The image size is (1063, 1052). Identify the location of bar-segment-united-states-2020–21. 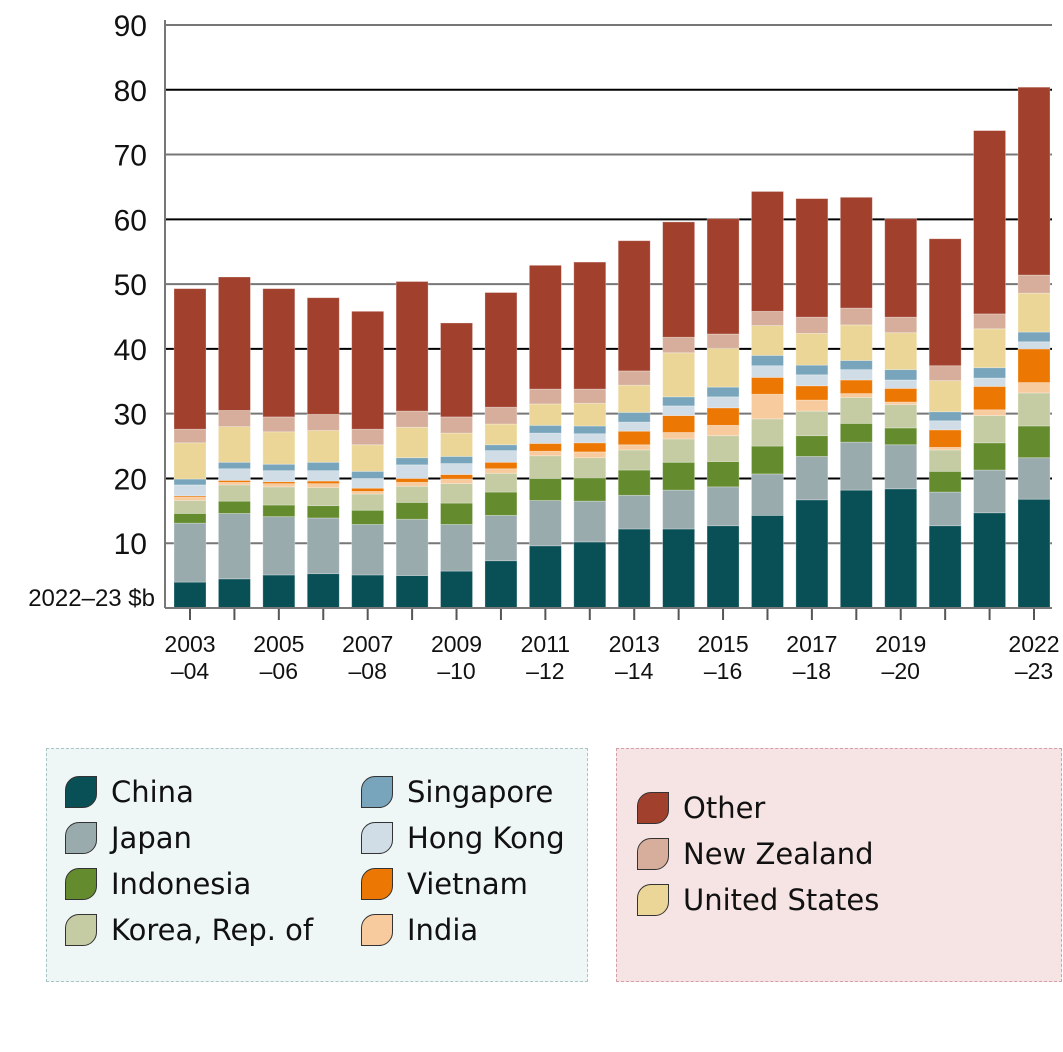
(945, 396).